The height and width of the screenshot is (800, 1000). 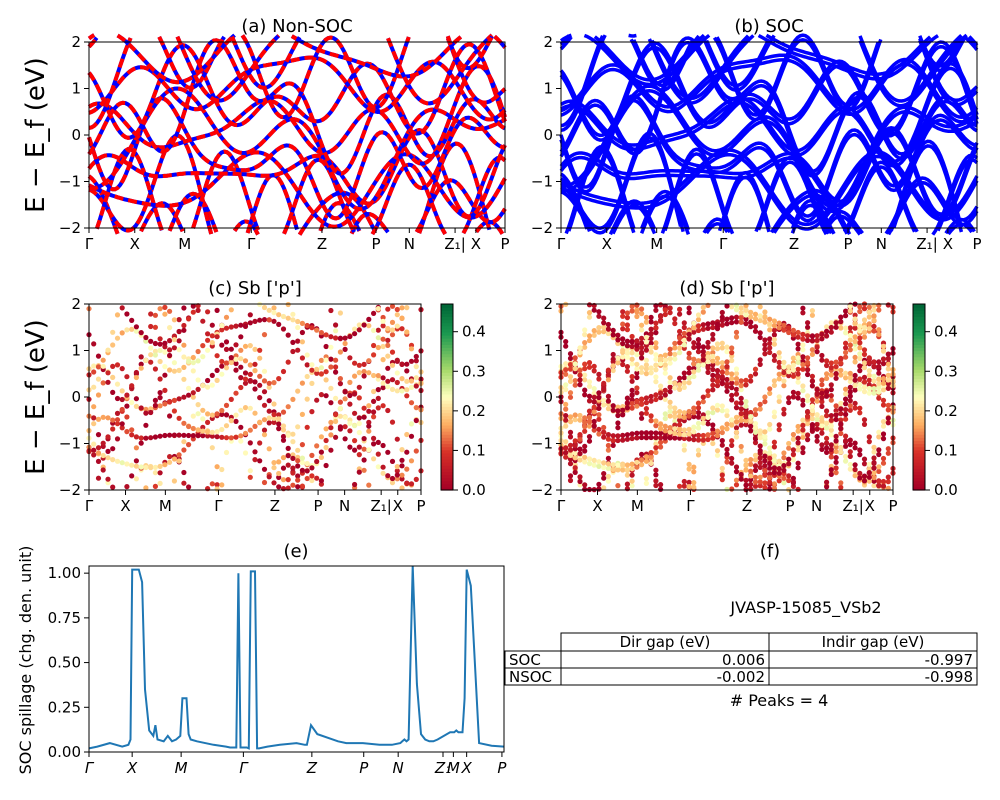 I want to click on y-tick-label: 1, so click(x=548, y=351).